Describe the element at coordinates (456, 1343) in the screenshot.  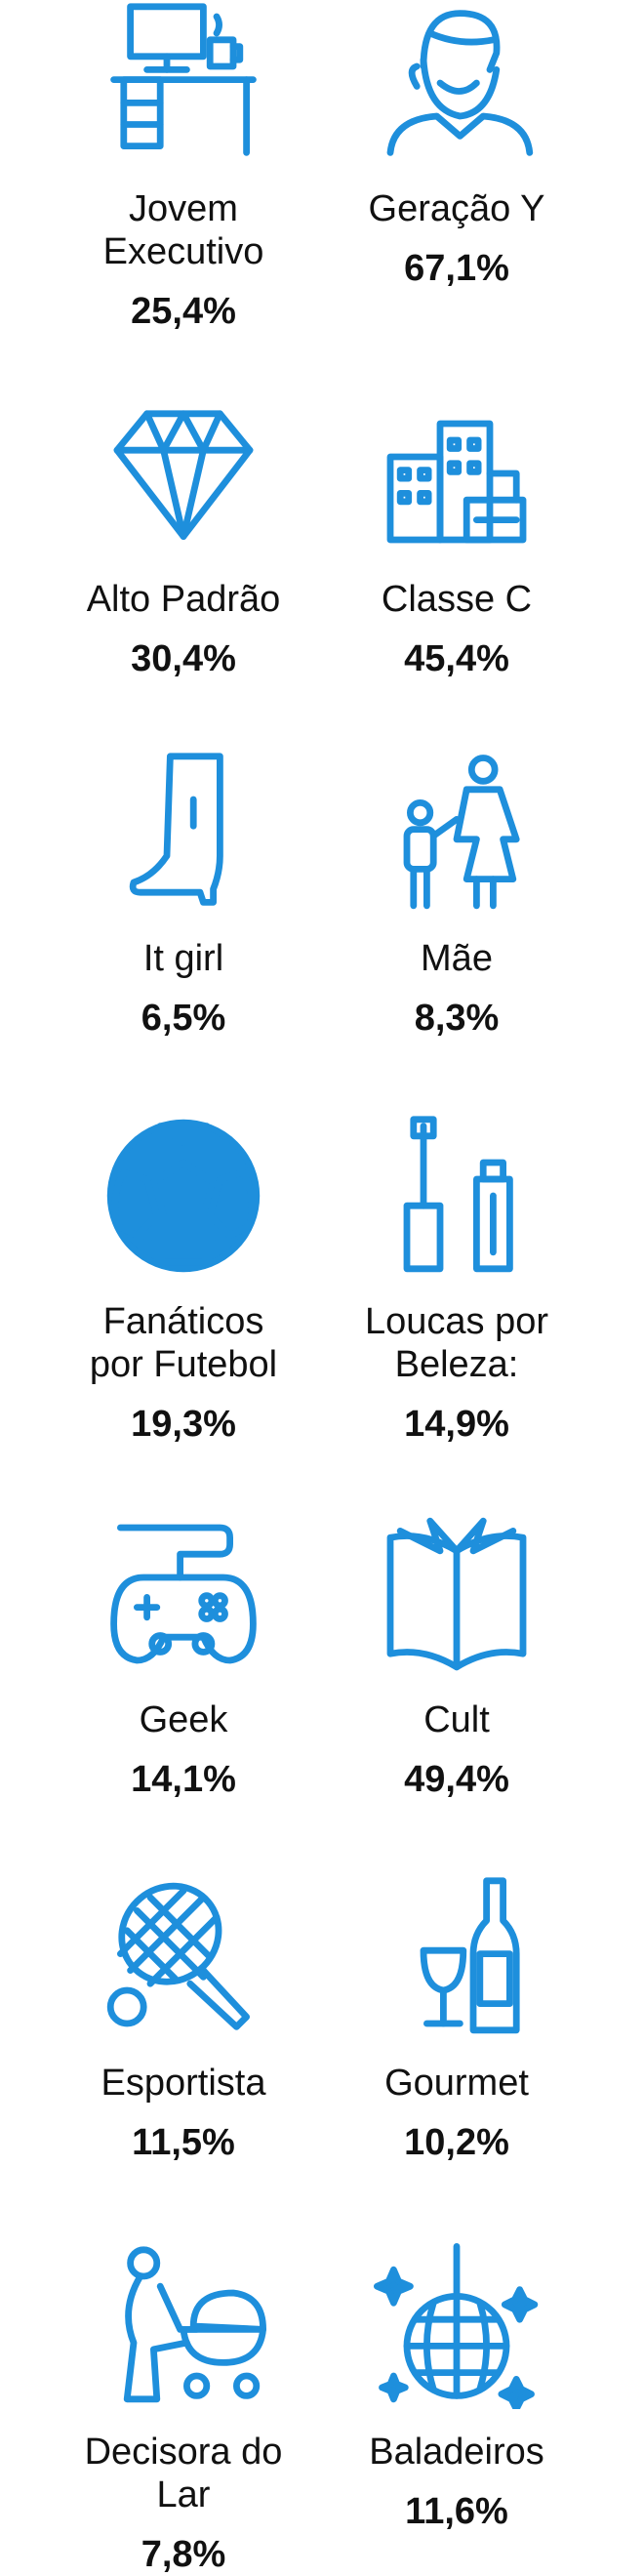
I see `profile-label: Loucas por Beleza:` at that location.